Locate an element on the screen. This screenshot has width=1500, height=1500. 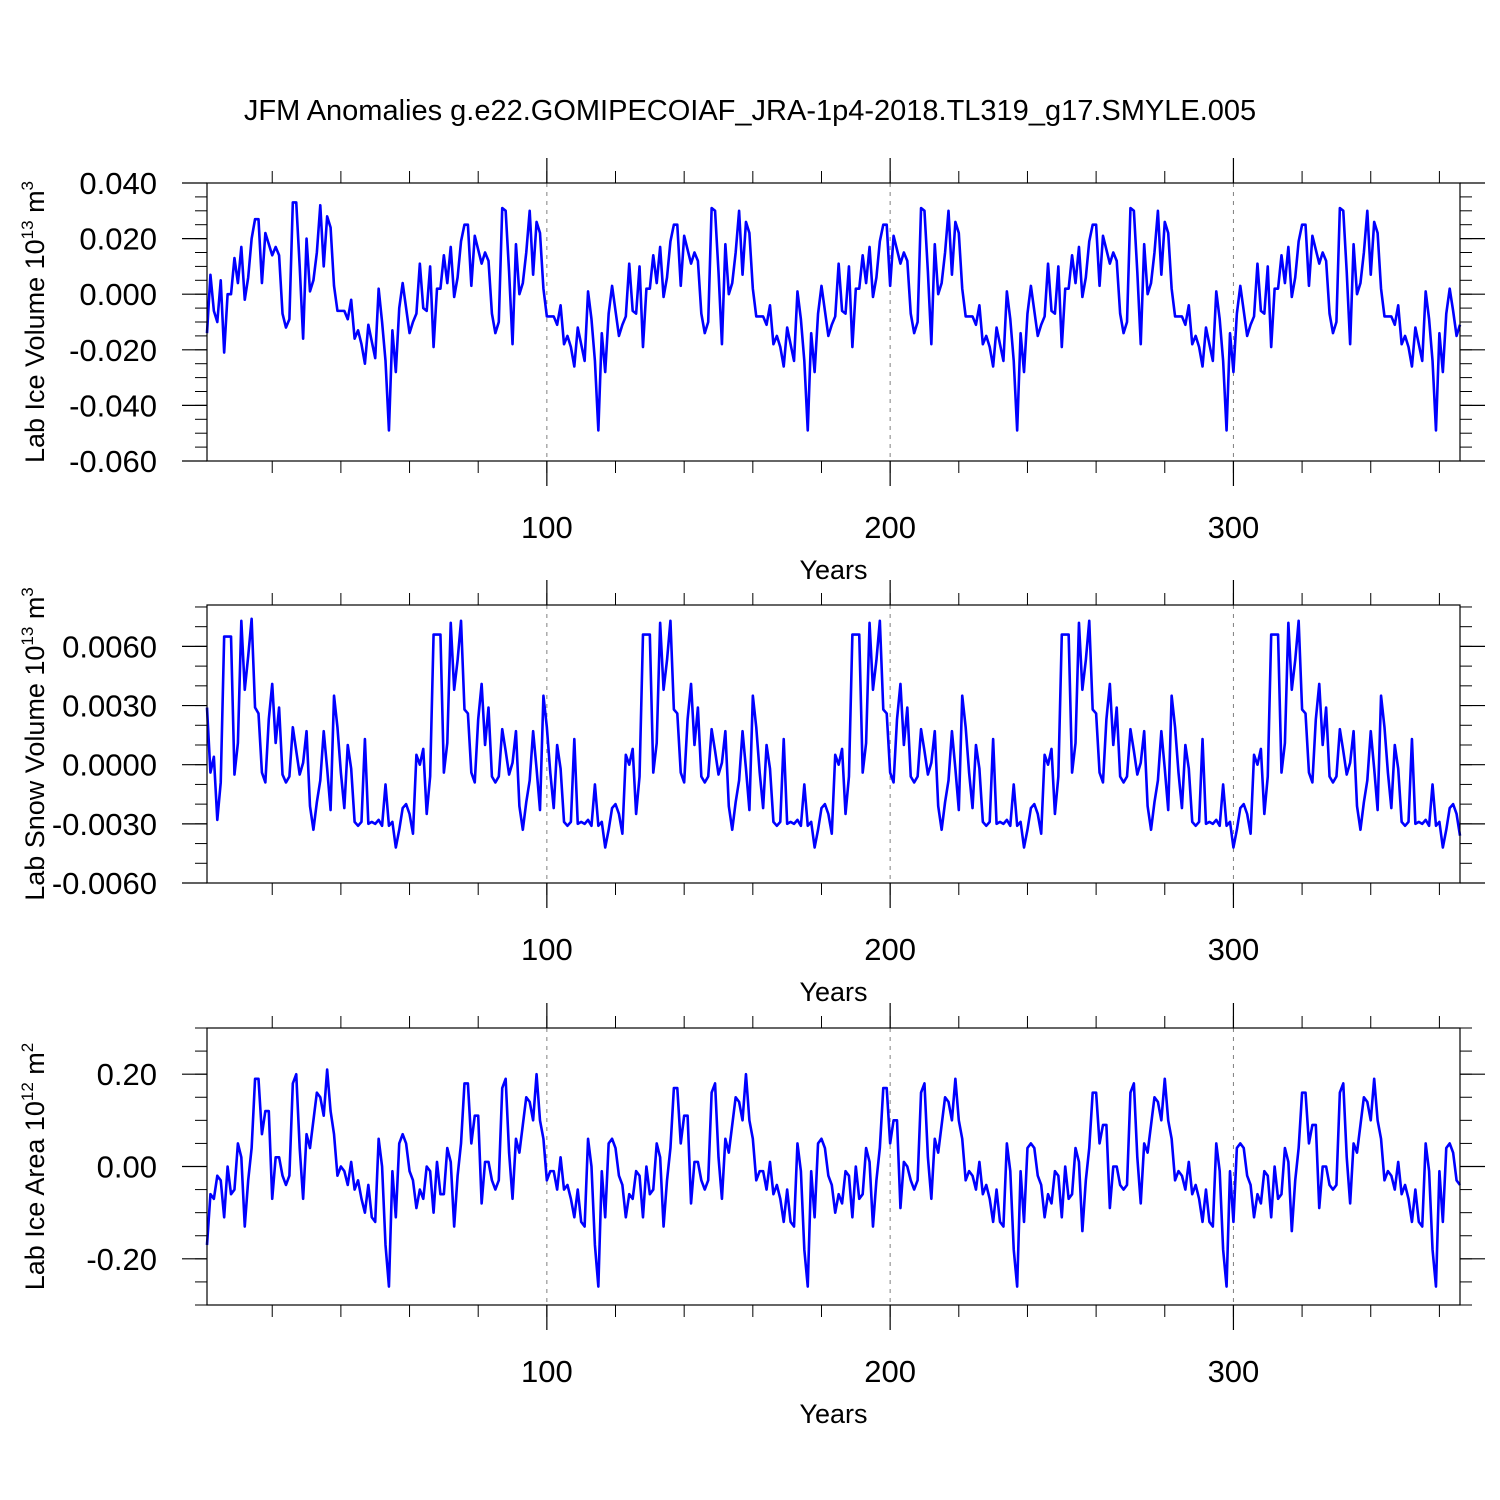
y-axis-label: Lab Snow Volume 1013 m3 is located at coordinates (34, 744).